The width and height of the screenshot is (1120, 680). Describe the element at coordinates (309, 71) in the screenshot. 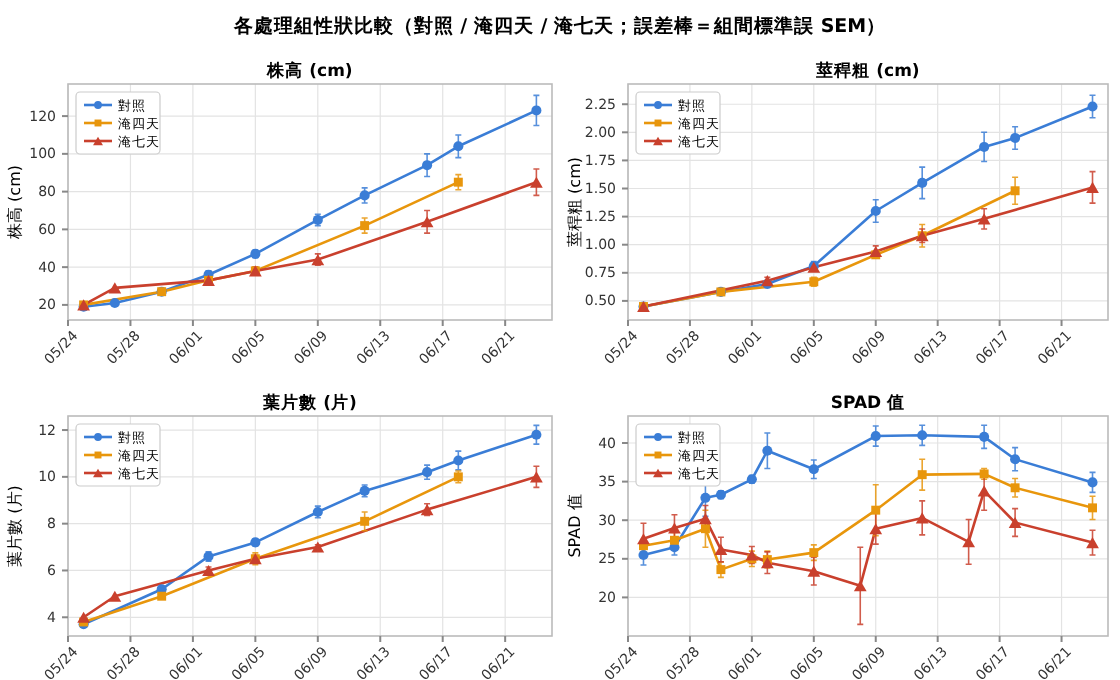

I see `chart-title: 株高 (cm)` at that location.